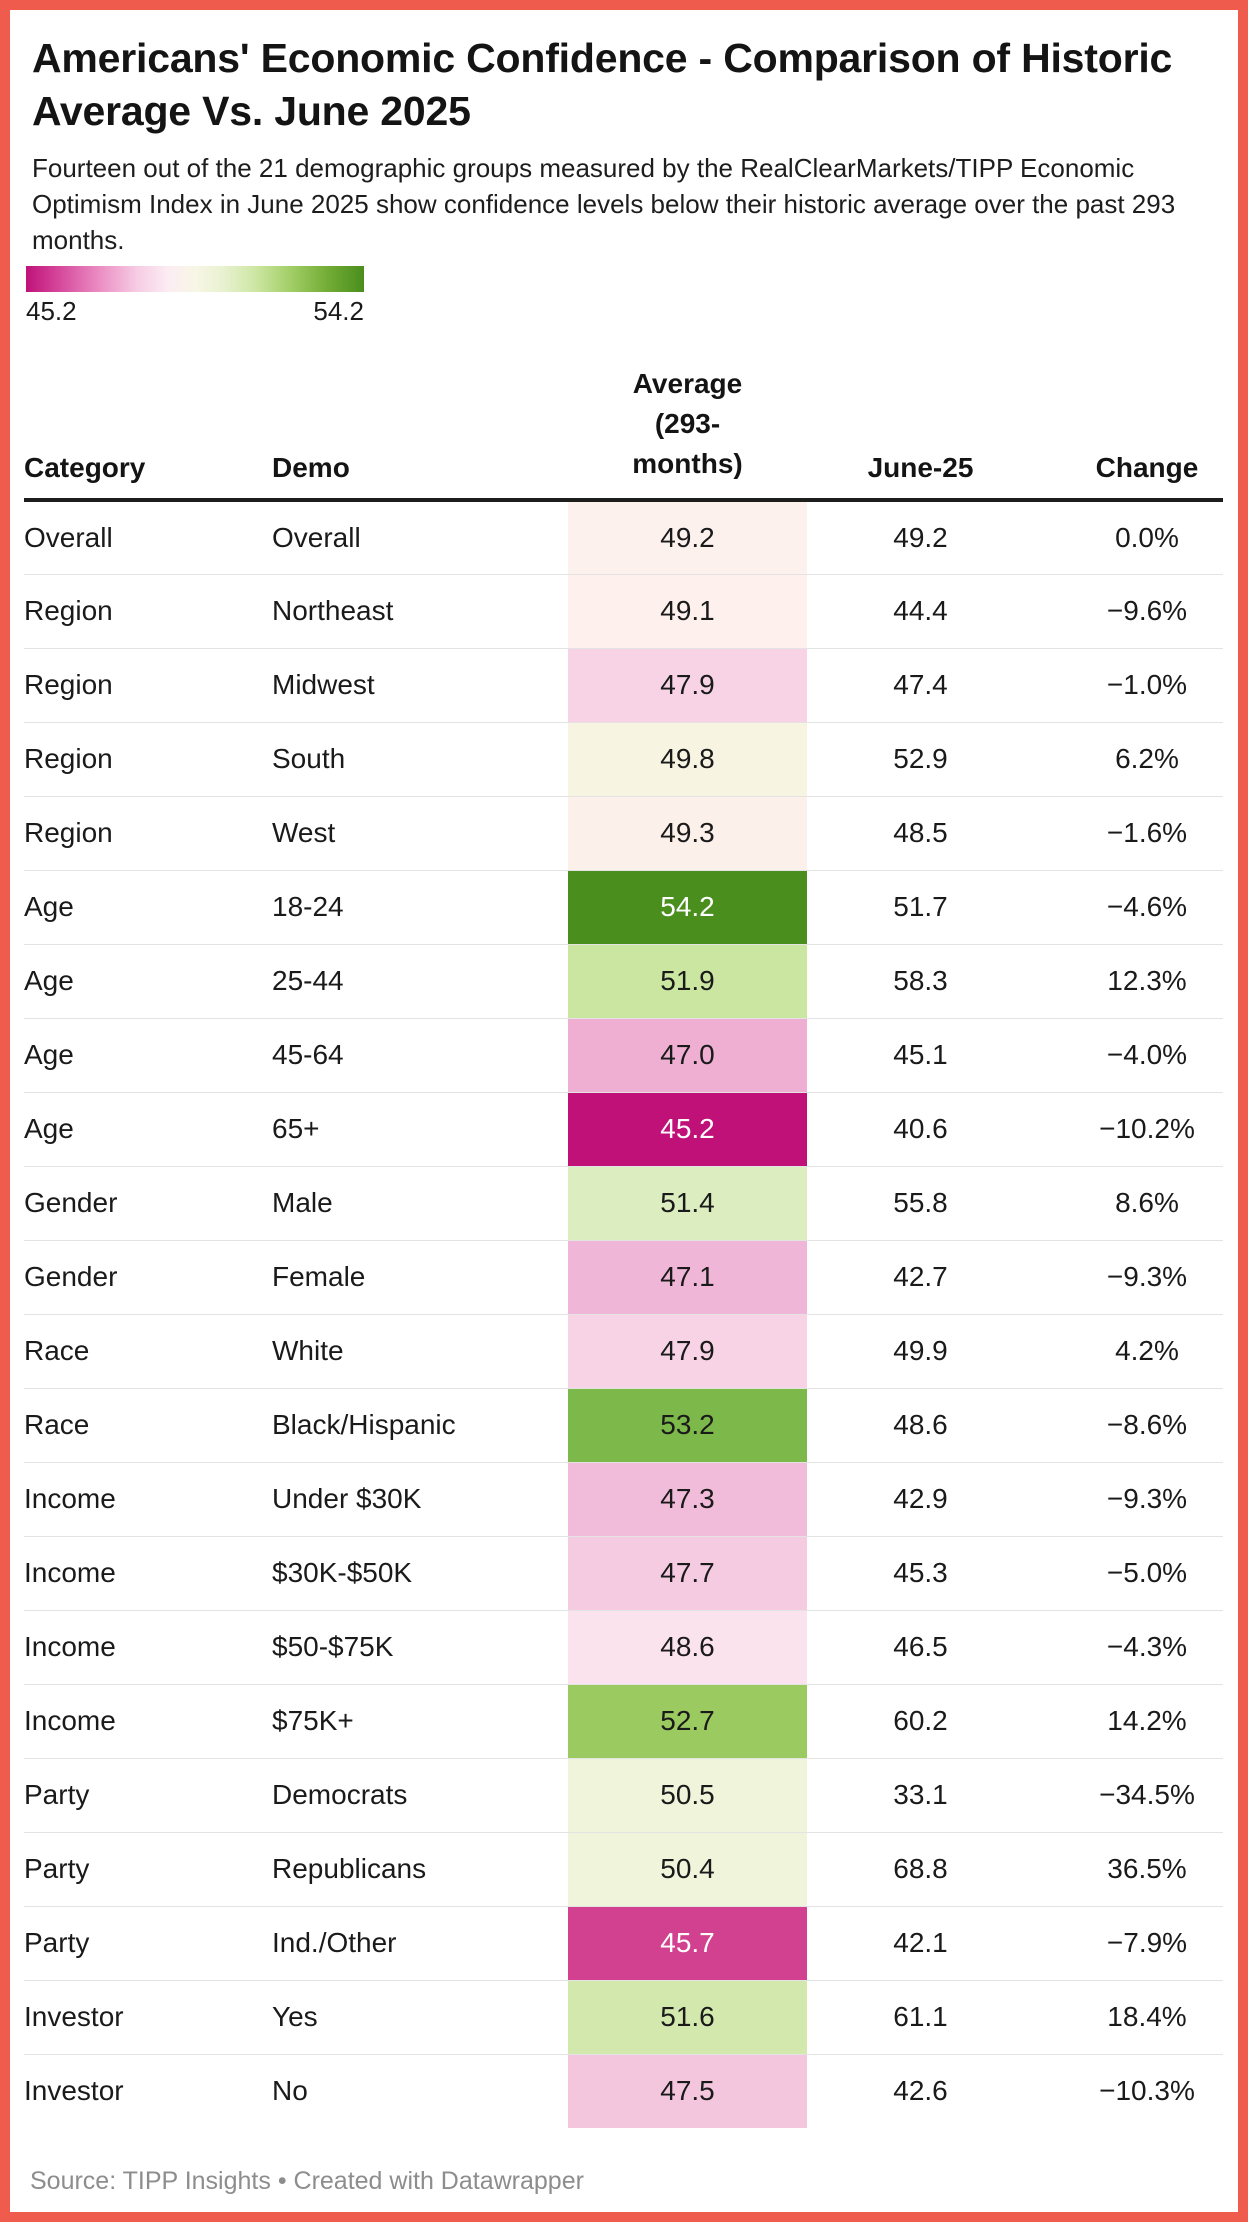  Describe the element at coordinates (1128, 1202) in the screenshot. I see `change-value-cell: 8.6%` at that location.